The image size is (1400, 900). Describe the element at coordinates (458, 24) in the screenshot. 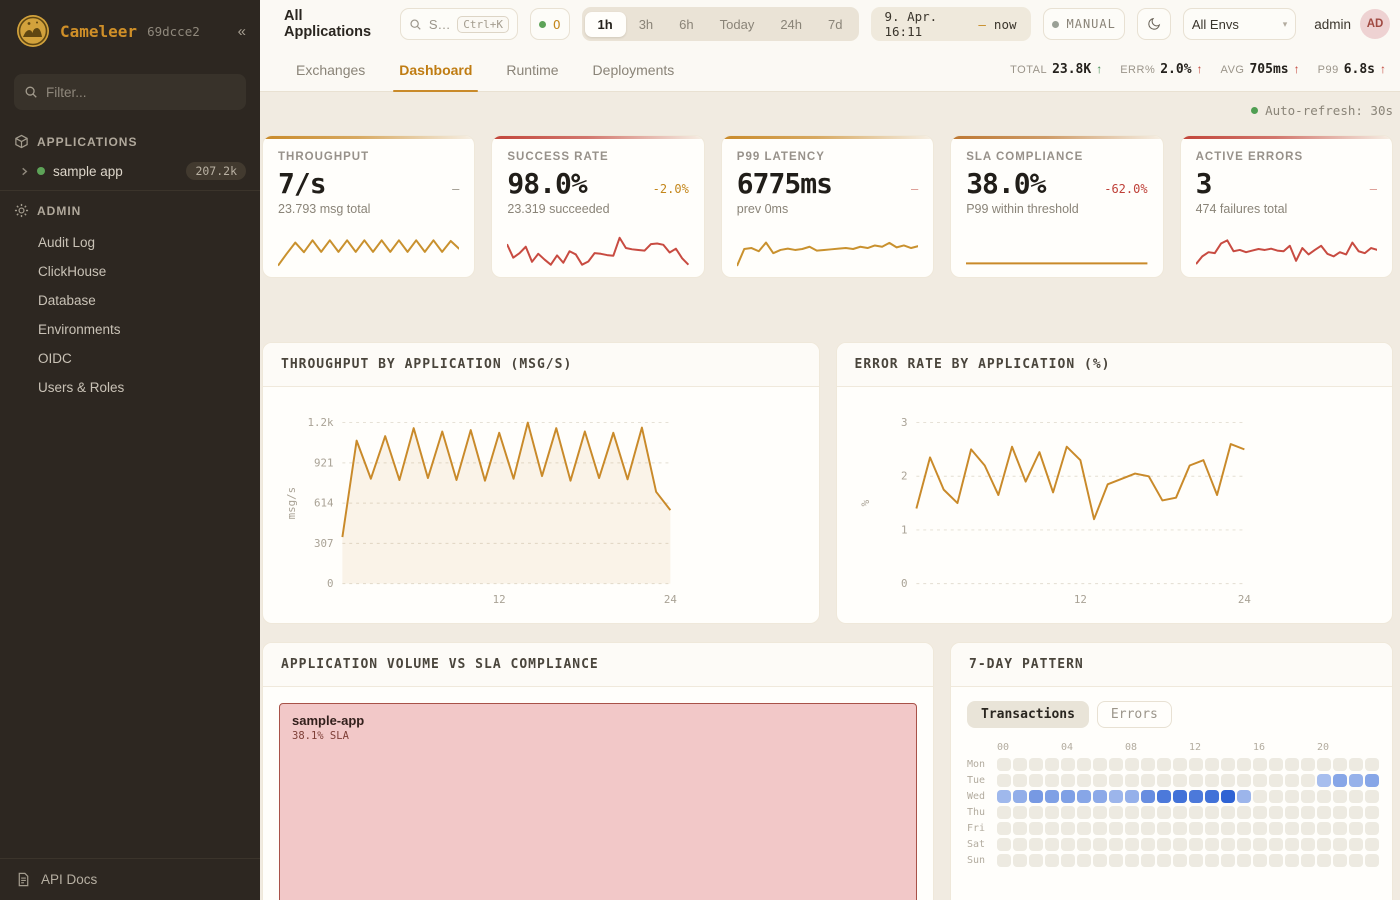

I see `global-search: S… Ctrl+K` at that location.